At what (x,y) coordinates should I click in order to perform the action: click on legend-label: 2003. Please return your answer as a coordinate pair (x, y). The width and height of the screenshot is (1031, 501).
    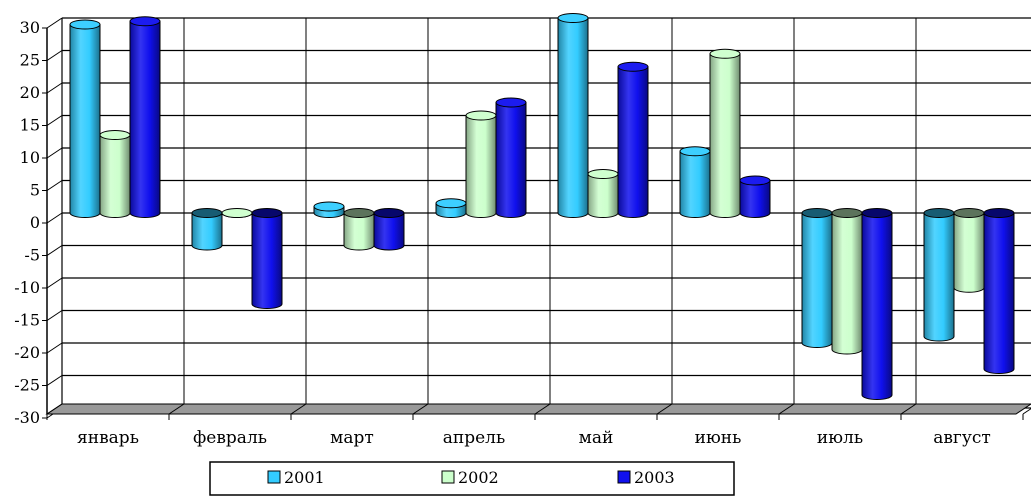
    Looking at the image, I should click on (654, 477).